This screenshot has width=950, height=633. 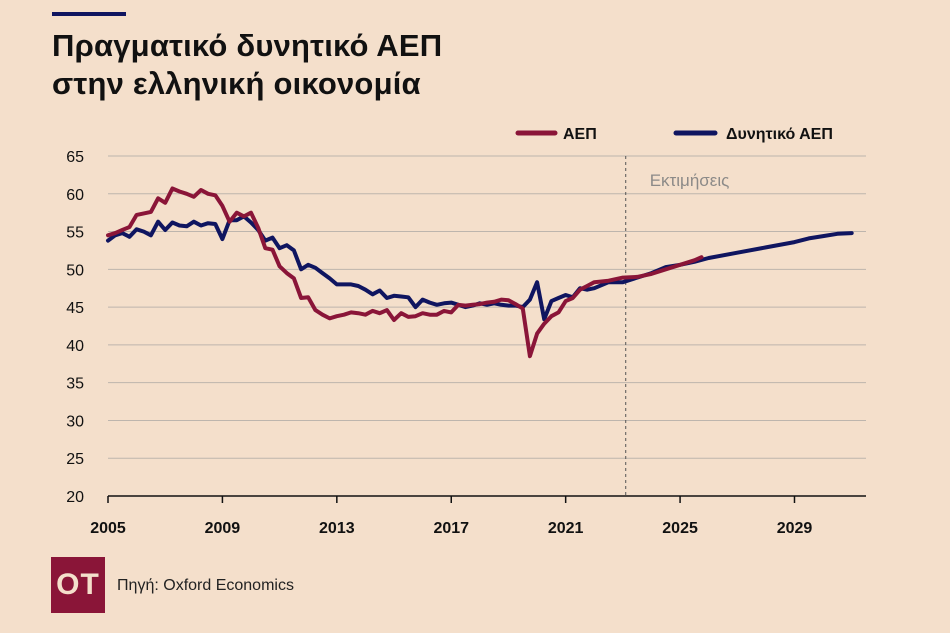 I want to click on top-accent-rule, so click(x=89, y=14).